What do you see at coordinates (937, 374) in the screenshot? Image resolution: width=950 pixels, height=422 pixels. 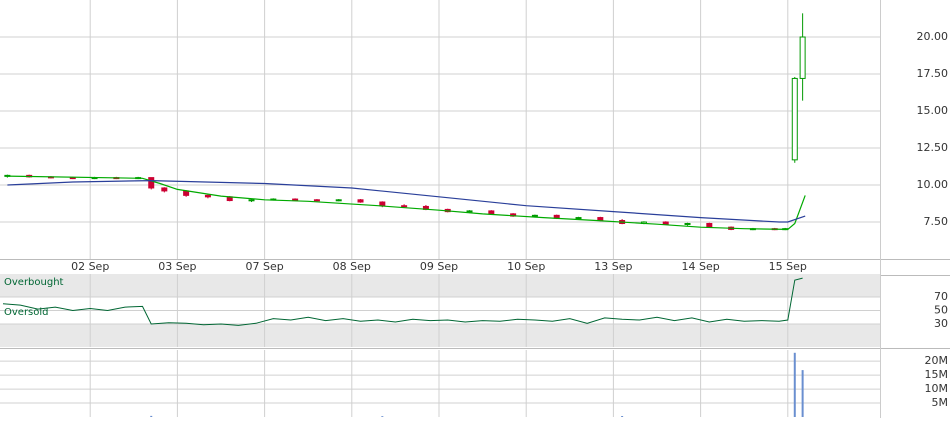 I see `y-tick-label: 15M` at bounding box center [937, 374].